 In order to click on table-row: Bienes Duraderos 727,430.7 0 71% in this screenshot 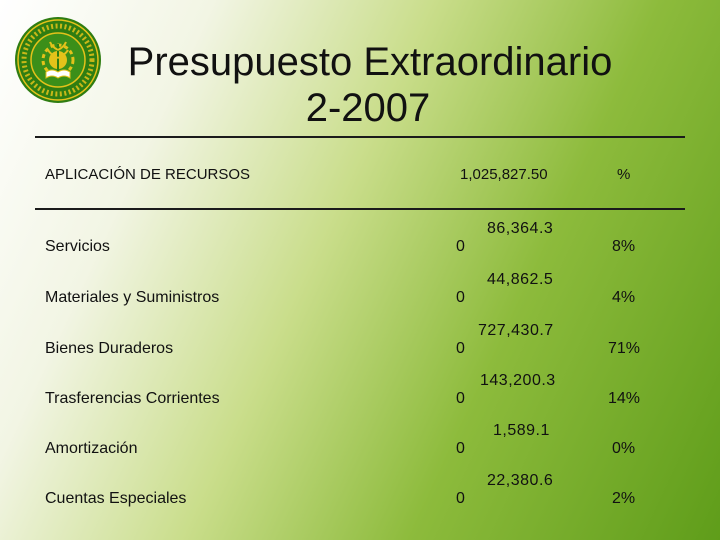, I will do `click(360, 337)`.